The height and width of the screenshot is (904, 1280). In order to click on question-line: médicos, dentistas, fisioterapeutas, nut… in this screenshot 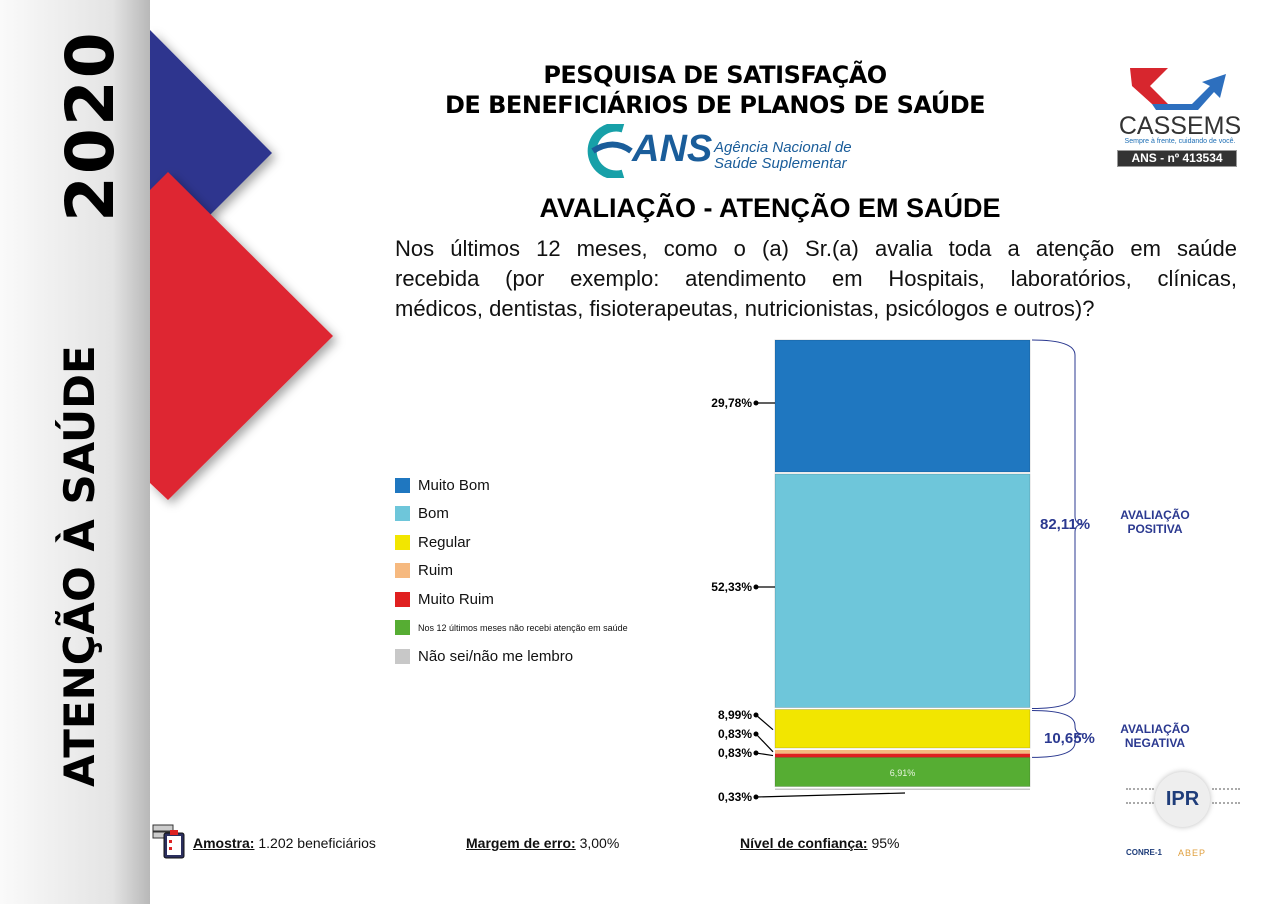, I will do `click(745, 308)`.